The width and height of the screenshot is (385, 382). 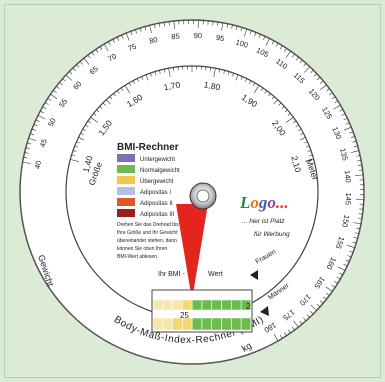 I want to click on legend-label: Untergewicht, so click(x=157, y=160).